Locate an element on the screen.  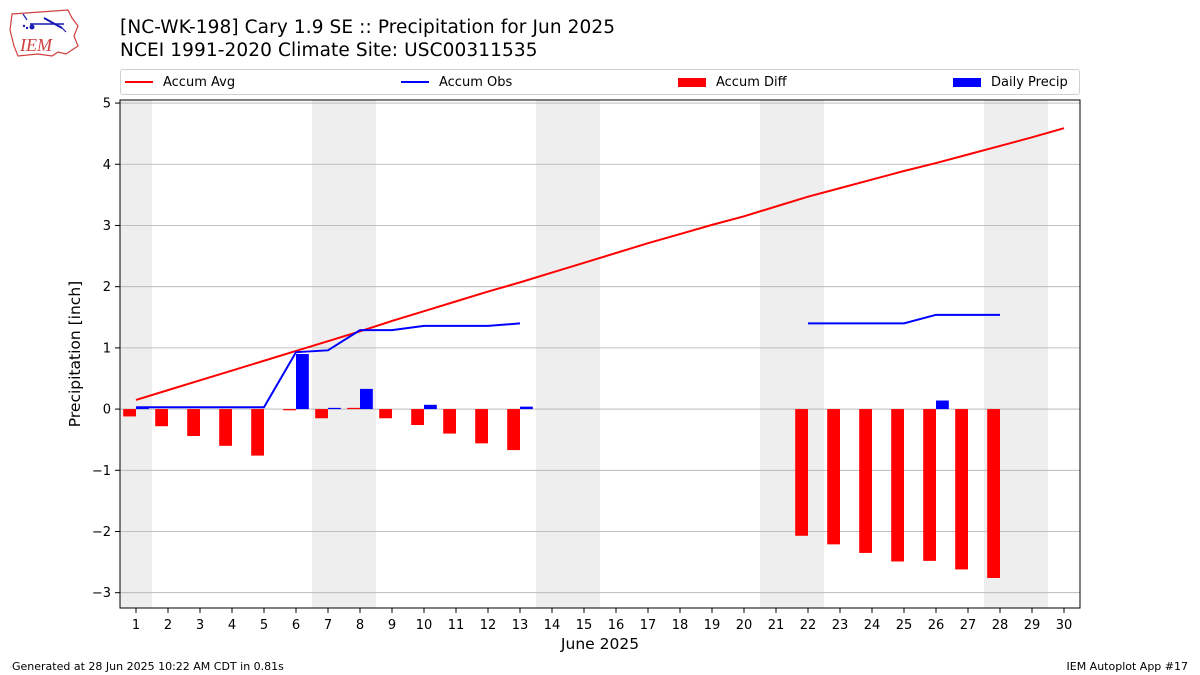
y-tick-label: 2 is located at coordinates (107, 287).